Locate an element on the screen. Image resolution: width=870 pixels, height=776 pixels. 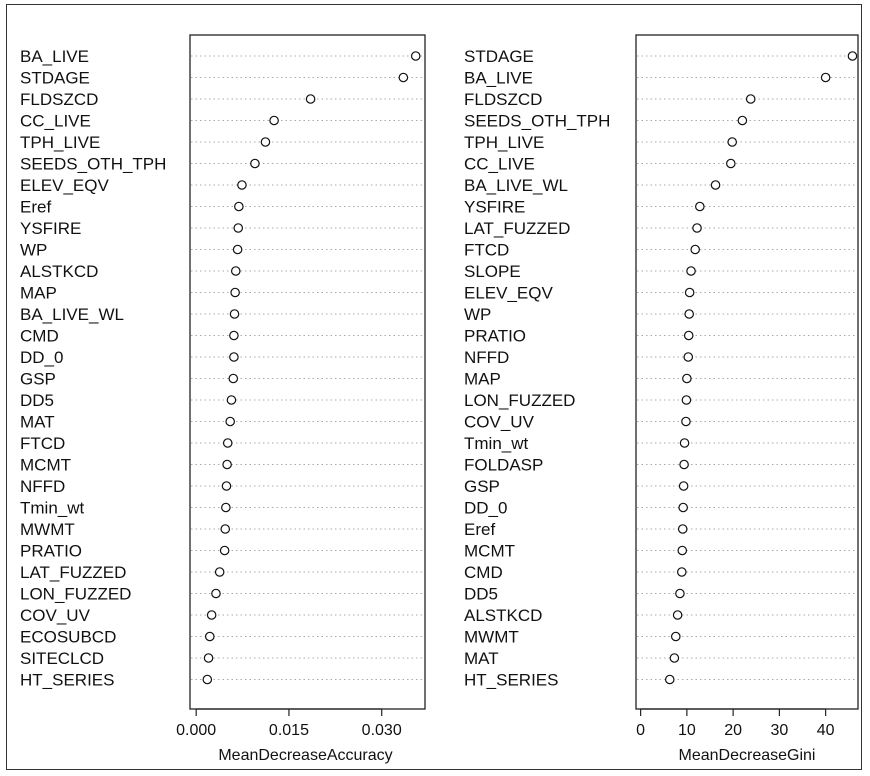
category-label: FOLDASP is located at coordinates (503, 465).